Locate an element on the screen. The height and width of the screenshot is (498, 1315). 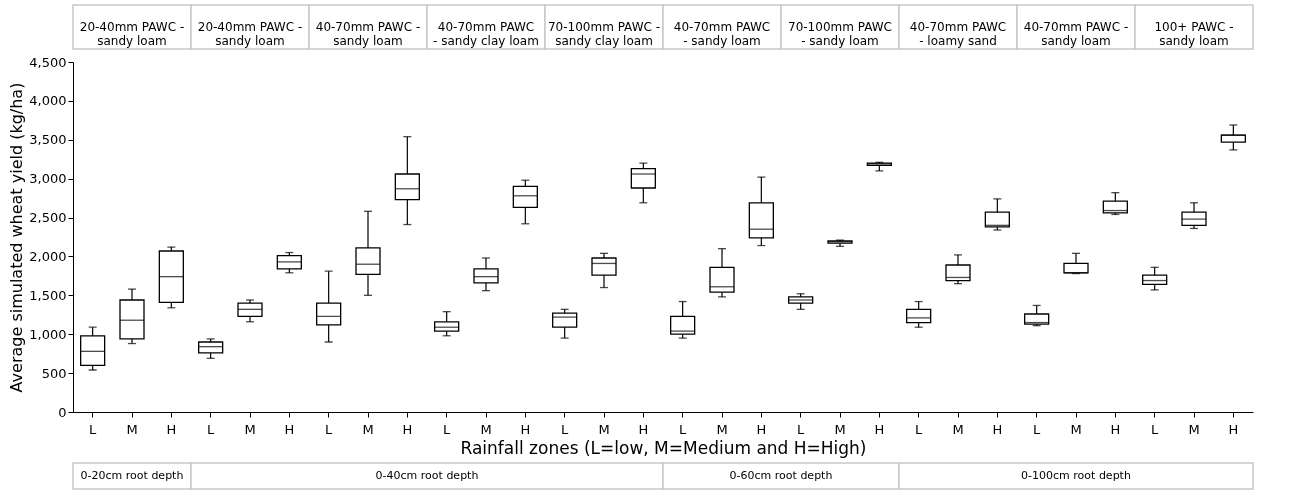
y-tick-label: 4,000 is located at coordinates (48, 101).